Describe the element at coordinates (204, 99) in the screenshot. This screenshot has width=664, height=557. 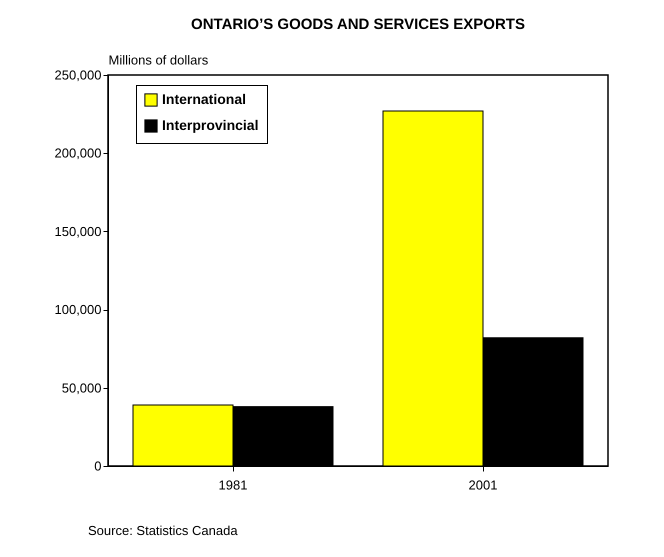
I see `legend-label: International` at that location.